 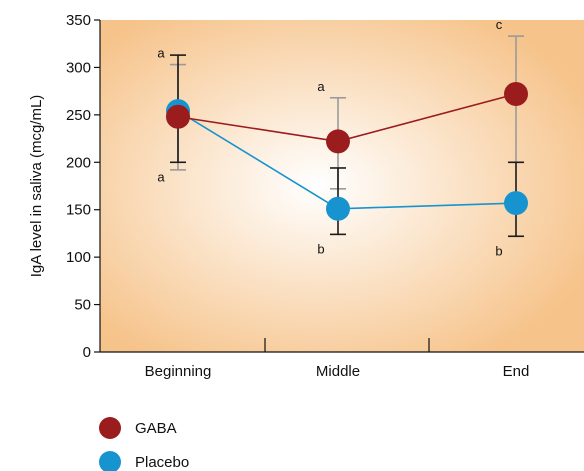 I want to click on y-tick-label-0: 0, so click(x=87, y=352).